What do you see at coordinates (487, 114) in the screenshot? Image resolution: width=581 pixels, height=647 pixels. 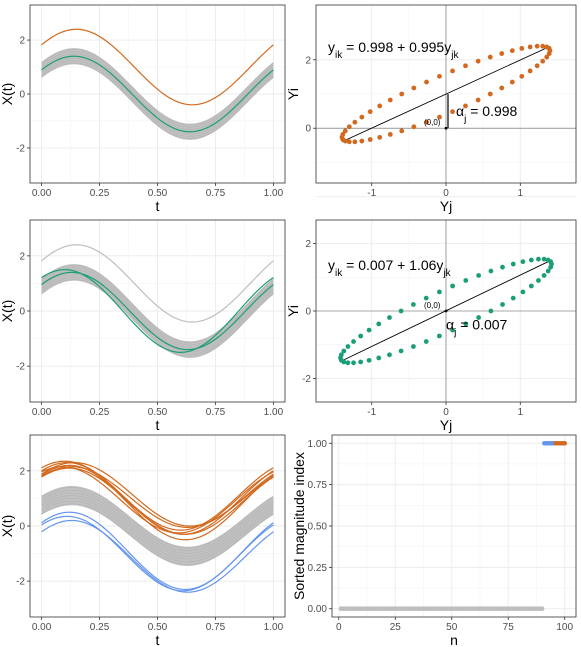 I see `alpha-label: αj = 0.998` at bounding box center [487, 114].